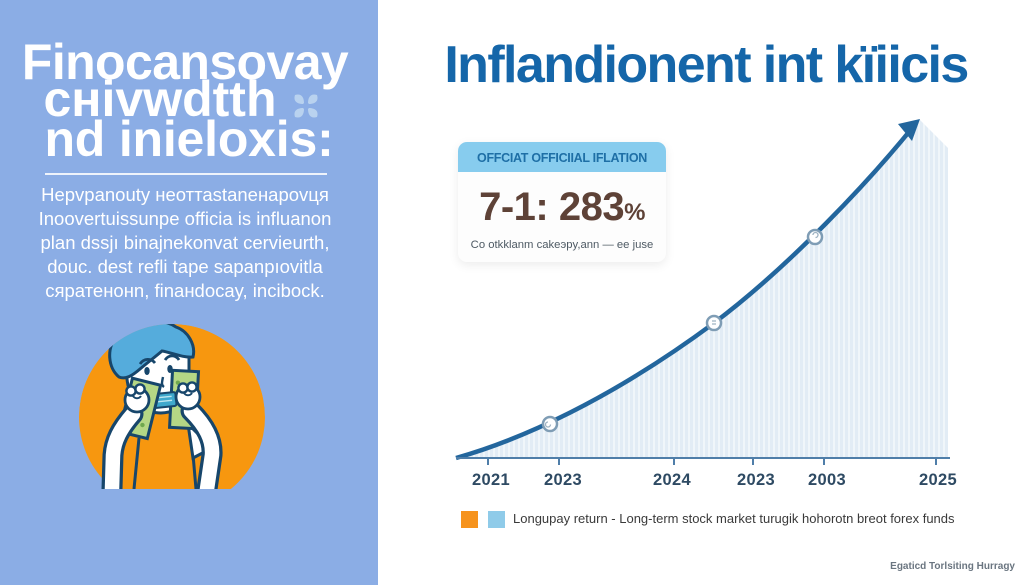  What do you see at coordinates (827, 480) in the screenshot?
I see `svg-text: 2003` at bounding box center [827, 480].